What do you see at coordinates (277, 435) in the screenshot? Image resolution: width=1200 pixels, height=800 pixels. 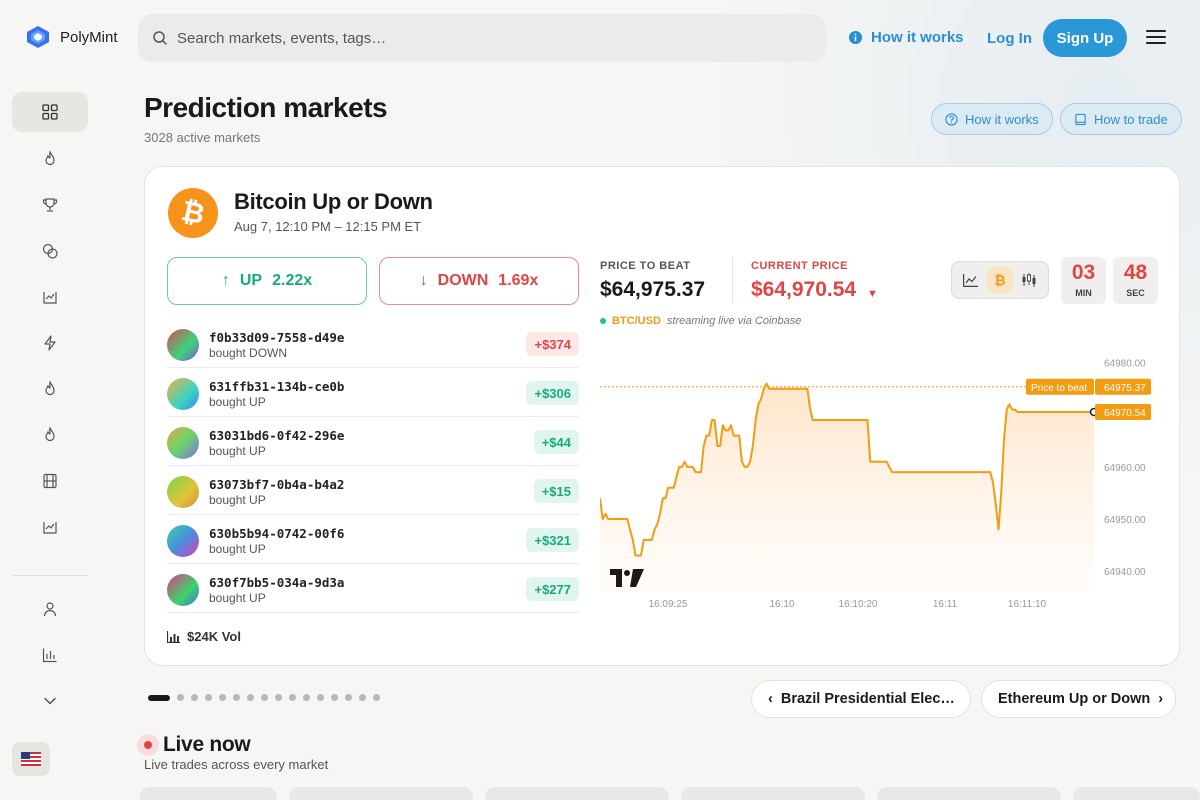 I see `trader-id: 63031bd6-0f42-296e` at bounding box center [277, 435].